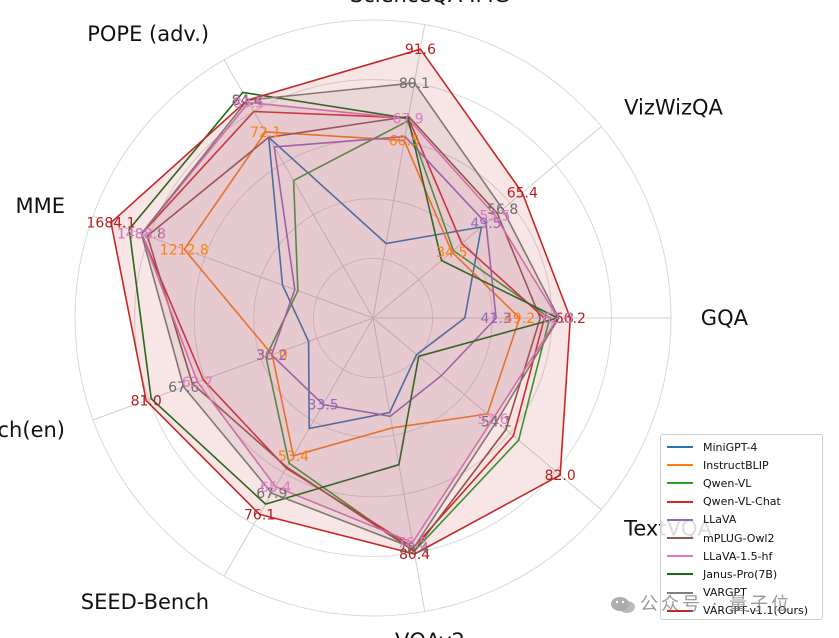 Image resolution: width=839 pixels, height=638 pixels. I want to click on value-label: 84.4, so click(247, 101).